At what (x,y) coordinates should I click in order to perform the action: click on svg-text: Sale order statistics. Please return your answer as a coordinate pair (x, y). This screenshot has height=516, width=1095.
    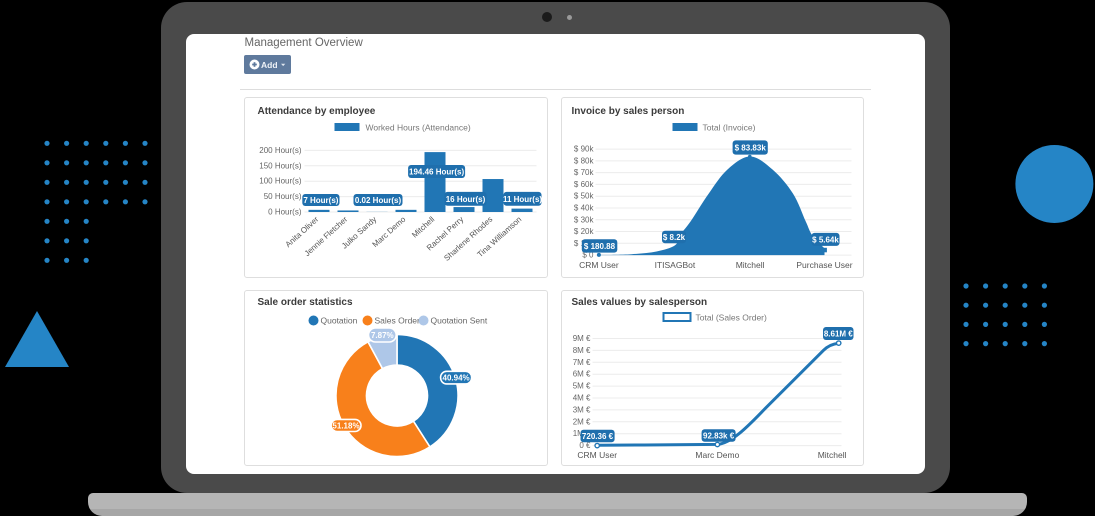
    Looking at the image, I should click on (304, 302).